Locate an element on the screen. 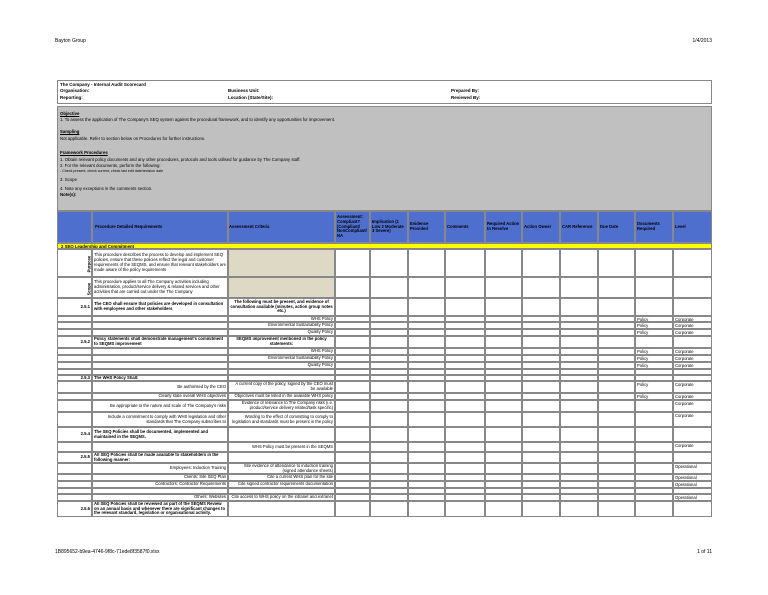  column-header: Implication (1 Low 2 Moderate 3 Severe) is located at coordinates (389, 227).